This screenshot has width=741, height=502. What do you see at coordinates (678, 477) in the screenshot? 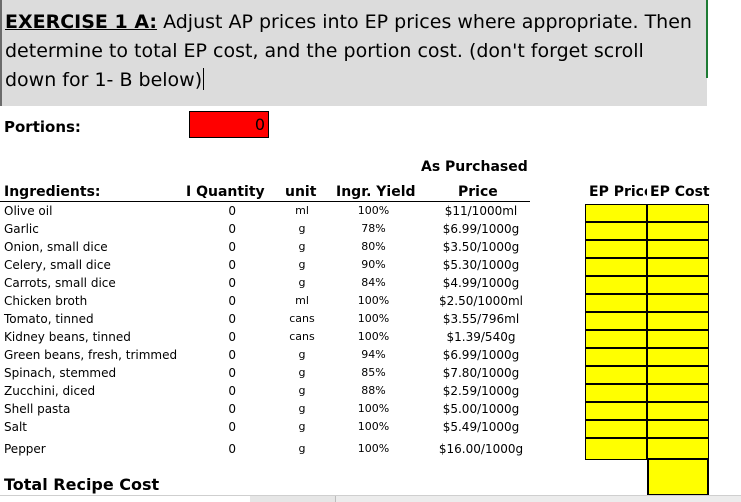
I see `total-recipe-cost-cell` at bounding box center [678, 477].